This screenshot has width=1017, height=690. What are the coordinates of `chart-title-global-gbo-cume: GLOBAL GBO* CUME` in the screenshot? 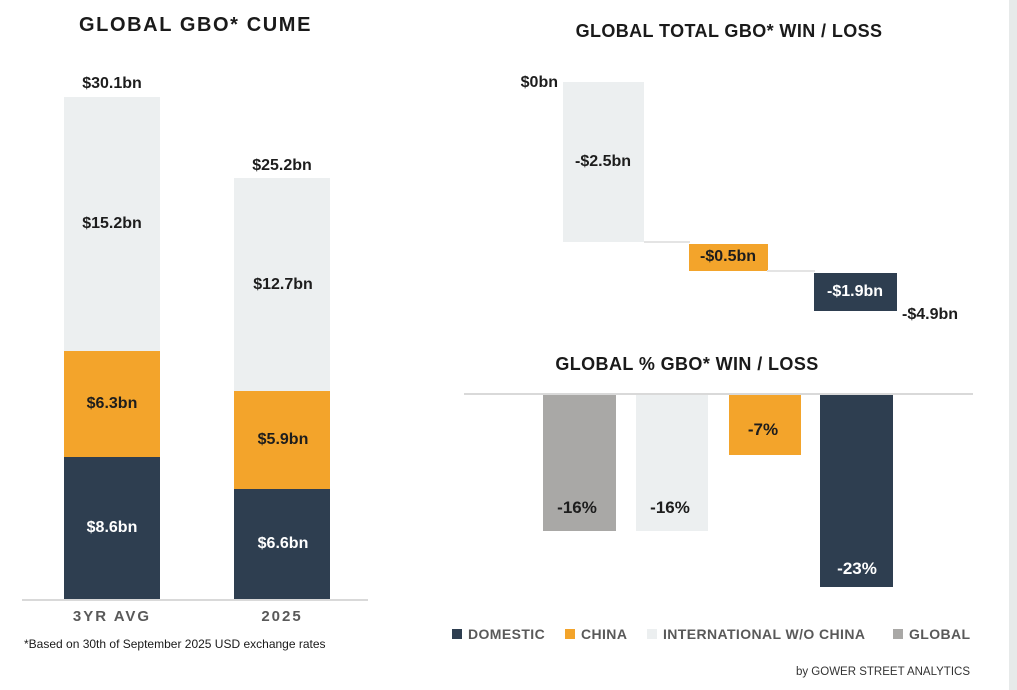 It's located at (196, 25).